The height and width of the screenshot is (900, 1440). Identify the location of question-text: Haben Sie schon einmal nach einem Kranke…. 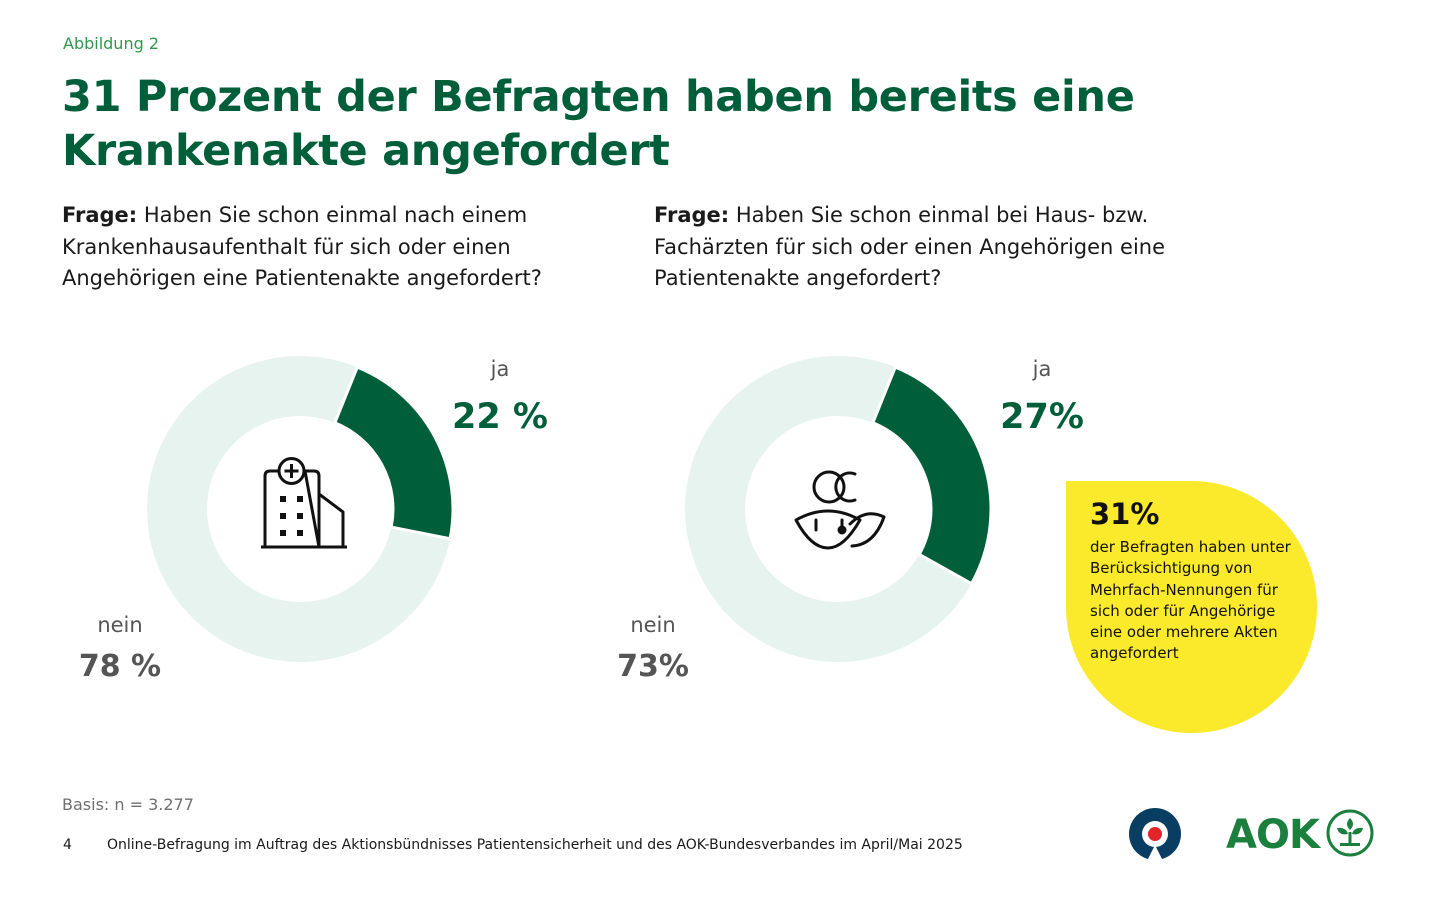
(302, 246).